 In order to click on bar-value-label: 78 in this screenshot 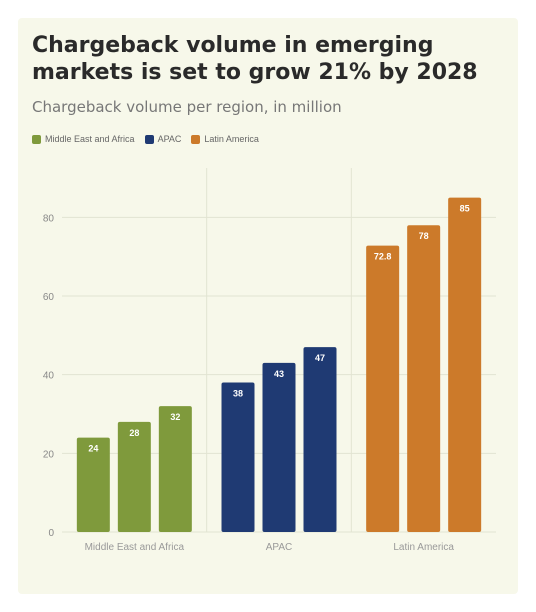, I will do `click(424, 236)`.